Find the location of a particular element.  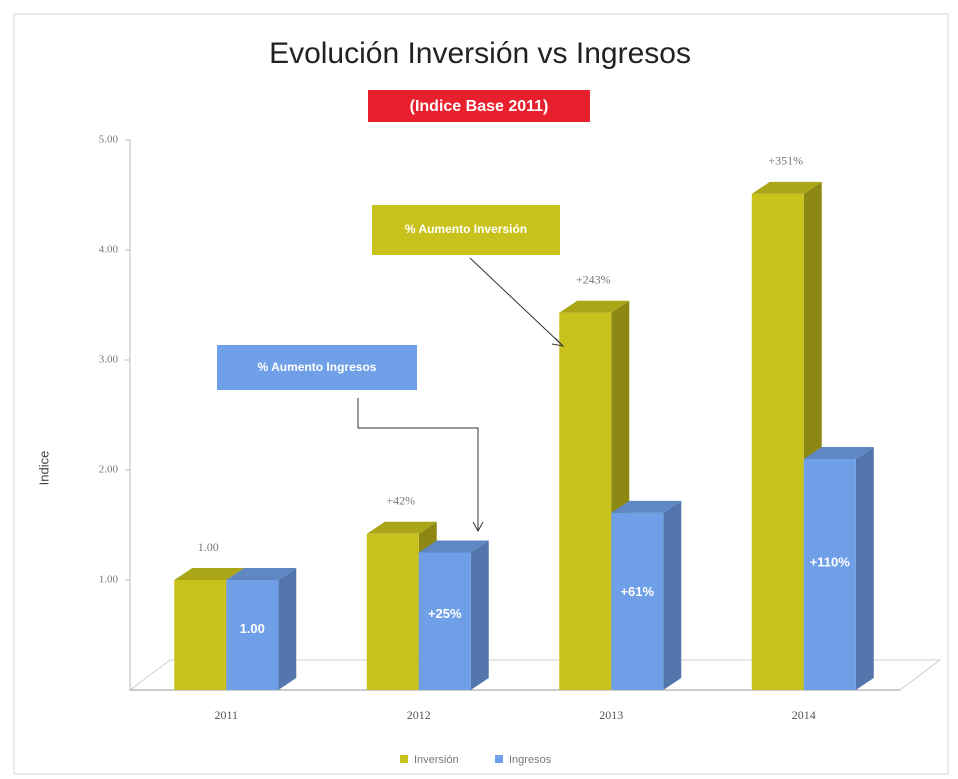

y-tick-label: 2.00 is located at coordinates (109, 470).